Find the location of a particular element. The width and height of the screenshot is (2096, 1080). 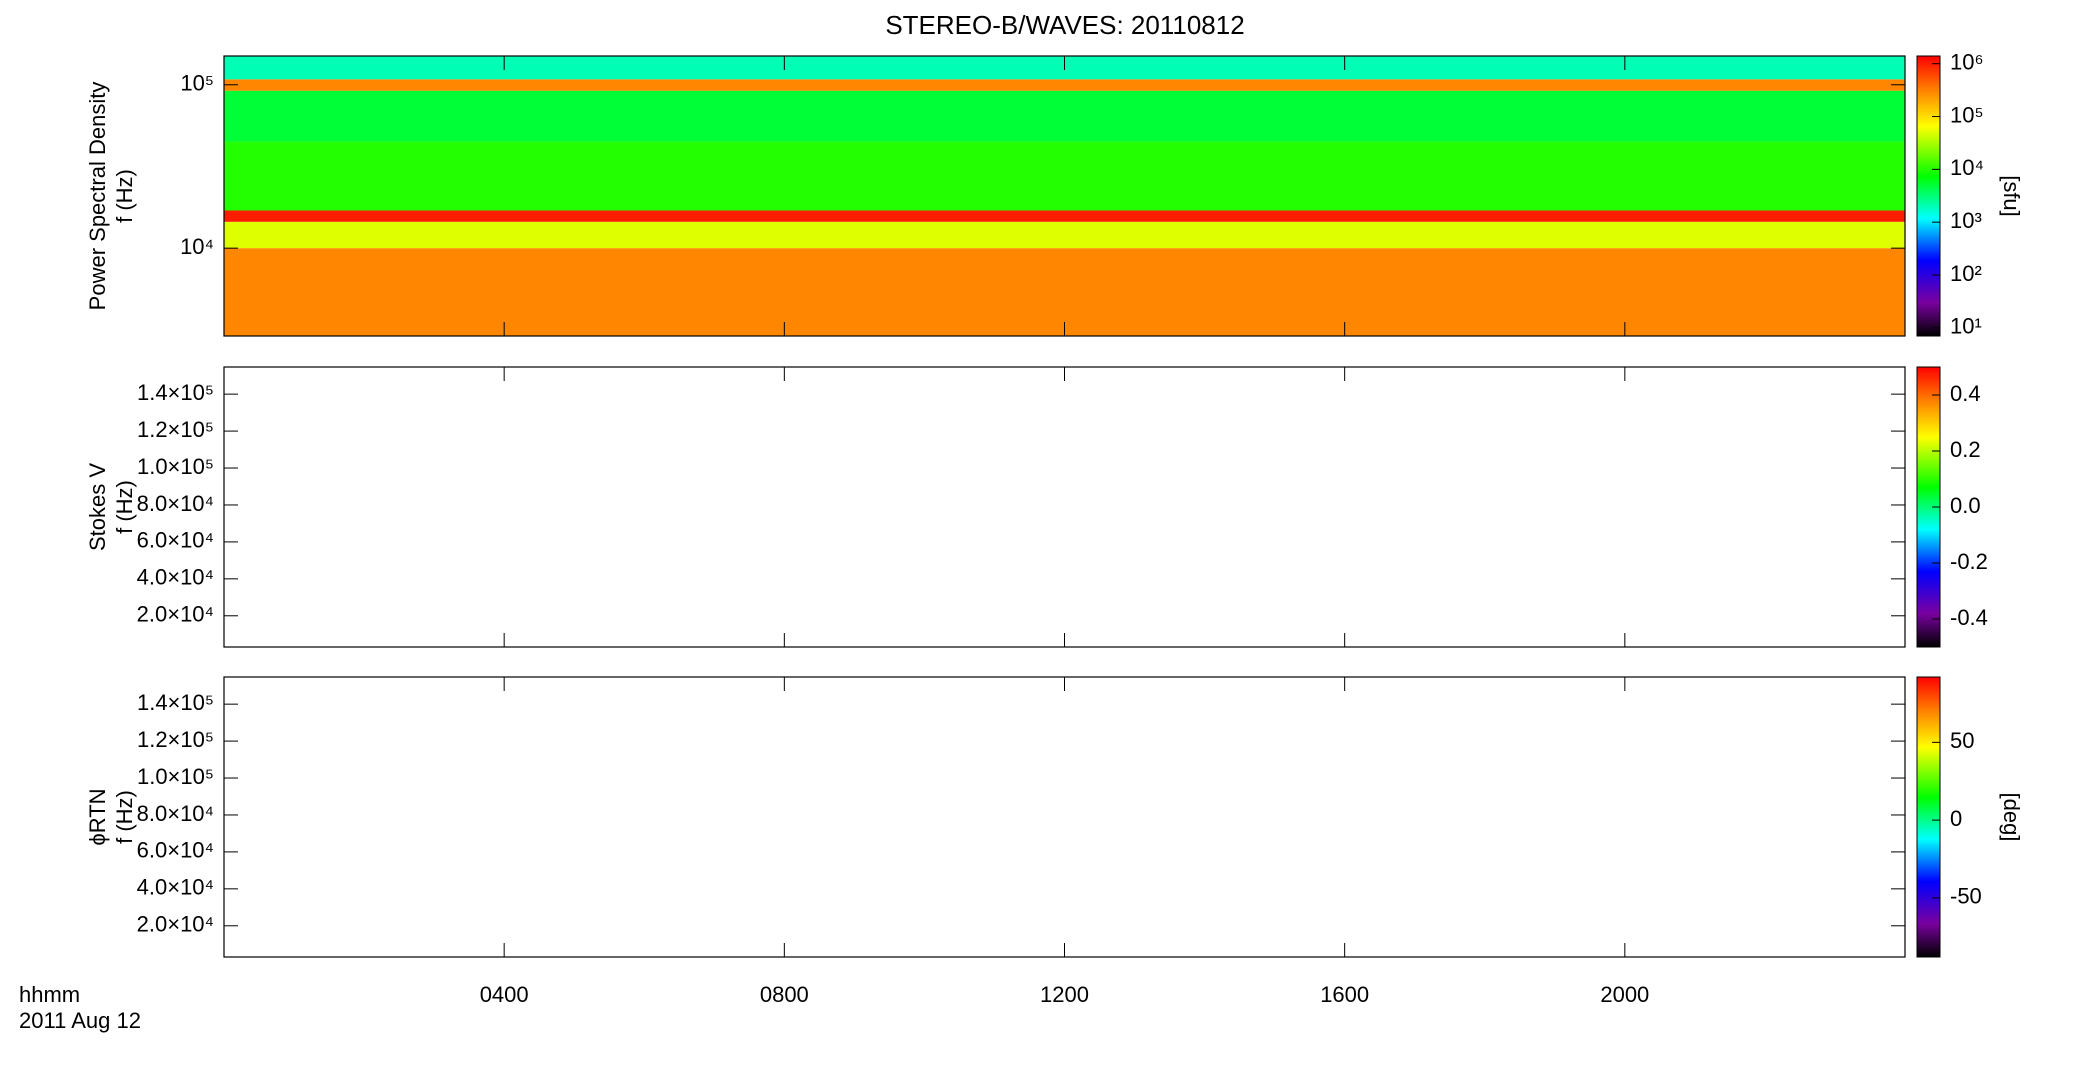

colorbar-tick-label: 0.2 is located at coordinates (1965, 449).